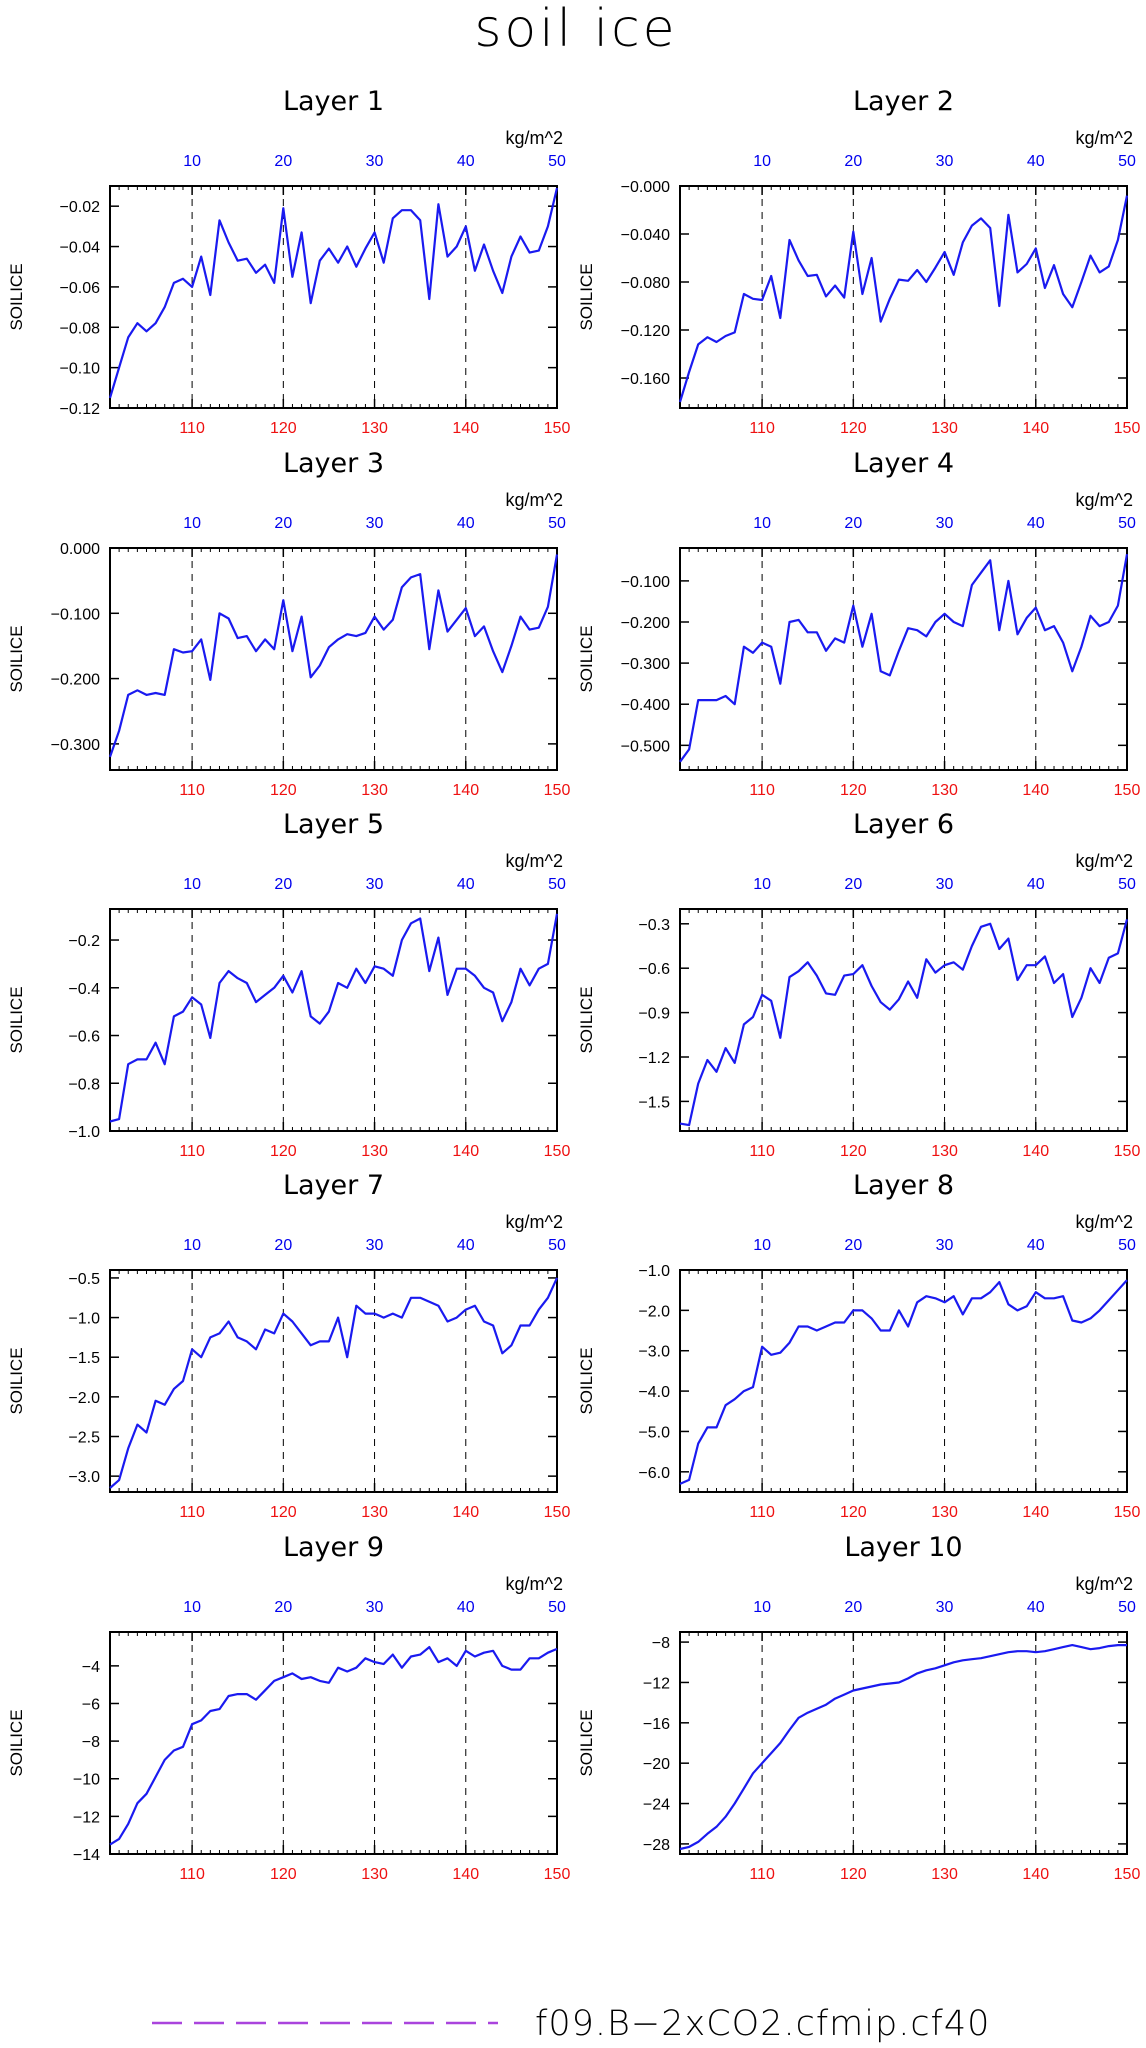  Describe the element at coordinates (656, 1724) in the screenshot. I see `y-tick-label: −16` at that location.